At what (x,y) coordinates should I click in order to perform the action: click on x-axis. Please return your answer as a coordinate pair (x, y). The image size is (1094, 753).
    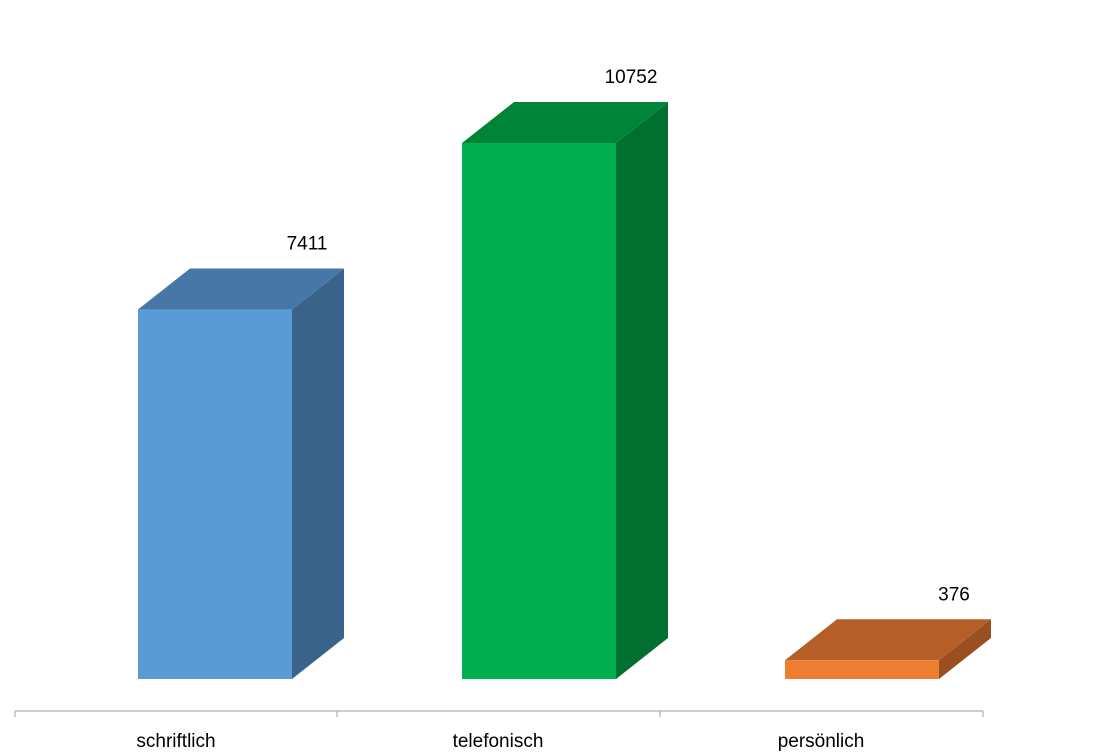
    Looking at the image, I should click on (499, 713).